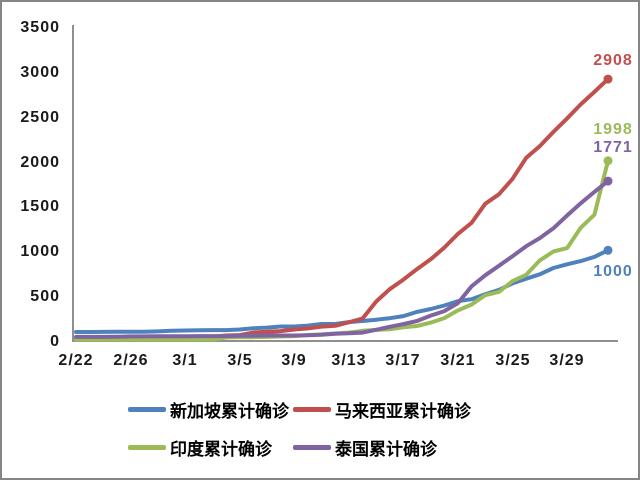  I want to click on y-axis-line, so click(73, 183).